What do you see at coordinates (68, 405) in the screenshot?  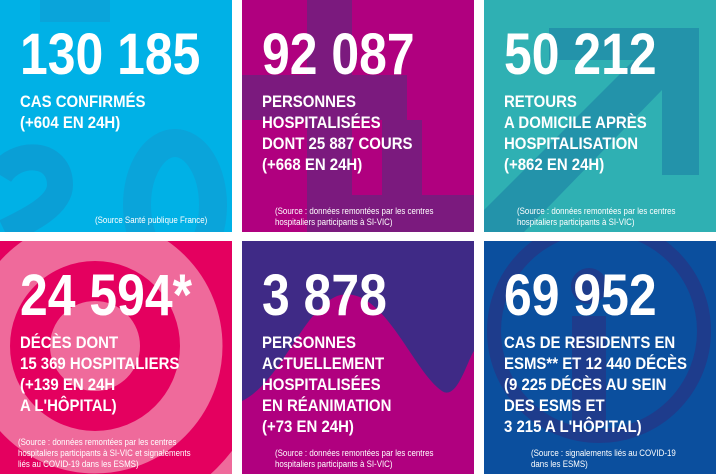 I see `label-line: A L'HÔPITAL)` at bounding box center [68, 405].